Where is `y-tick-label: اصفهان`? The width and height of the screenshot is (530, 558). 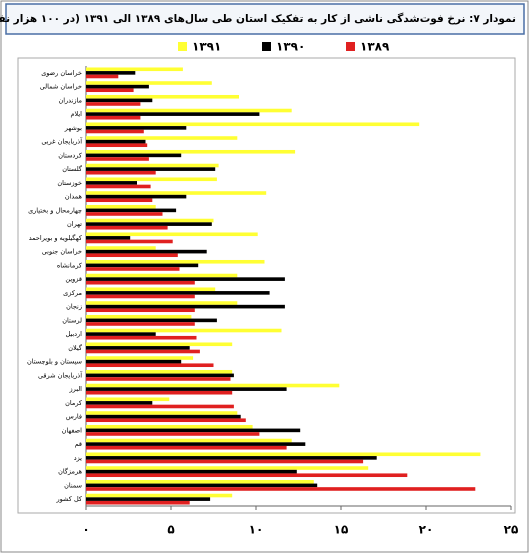 y-tick-label: اصفهان is located at coordinates (72, 430).